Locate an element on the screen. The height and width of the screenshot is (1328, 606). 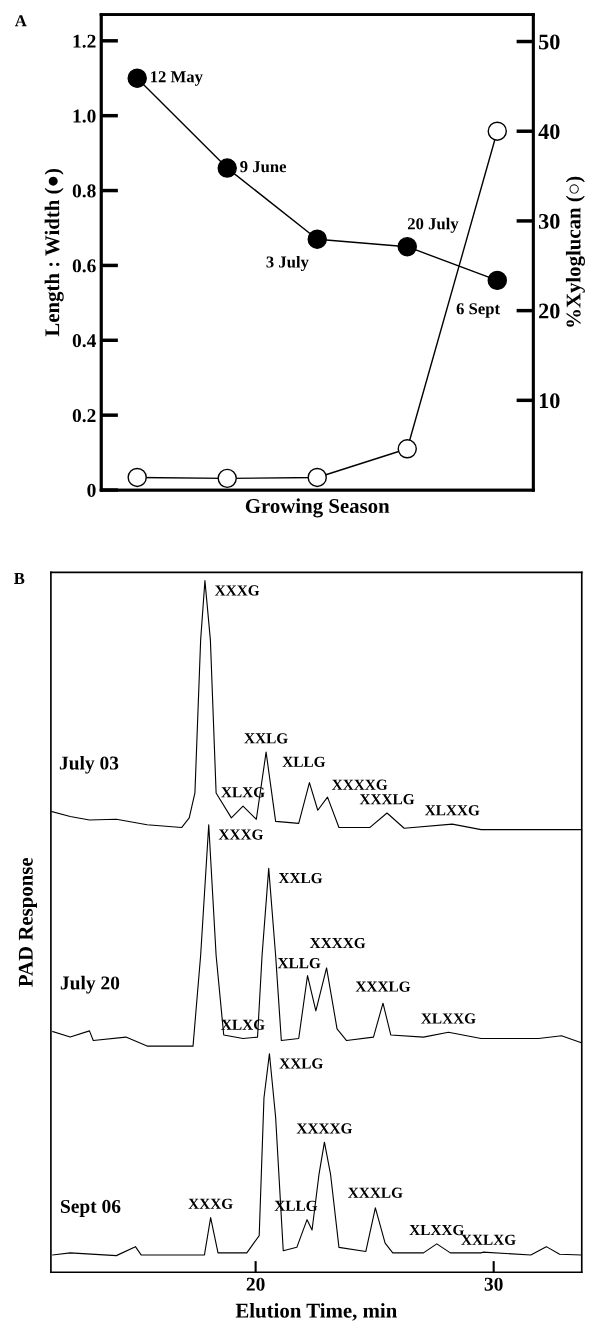
y2-tick-label: 20 is located at coordinates (549, 311).